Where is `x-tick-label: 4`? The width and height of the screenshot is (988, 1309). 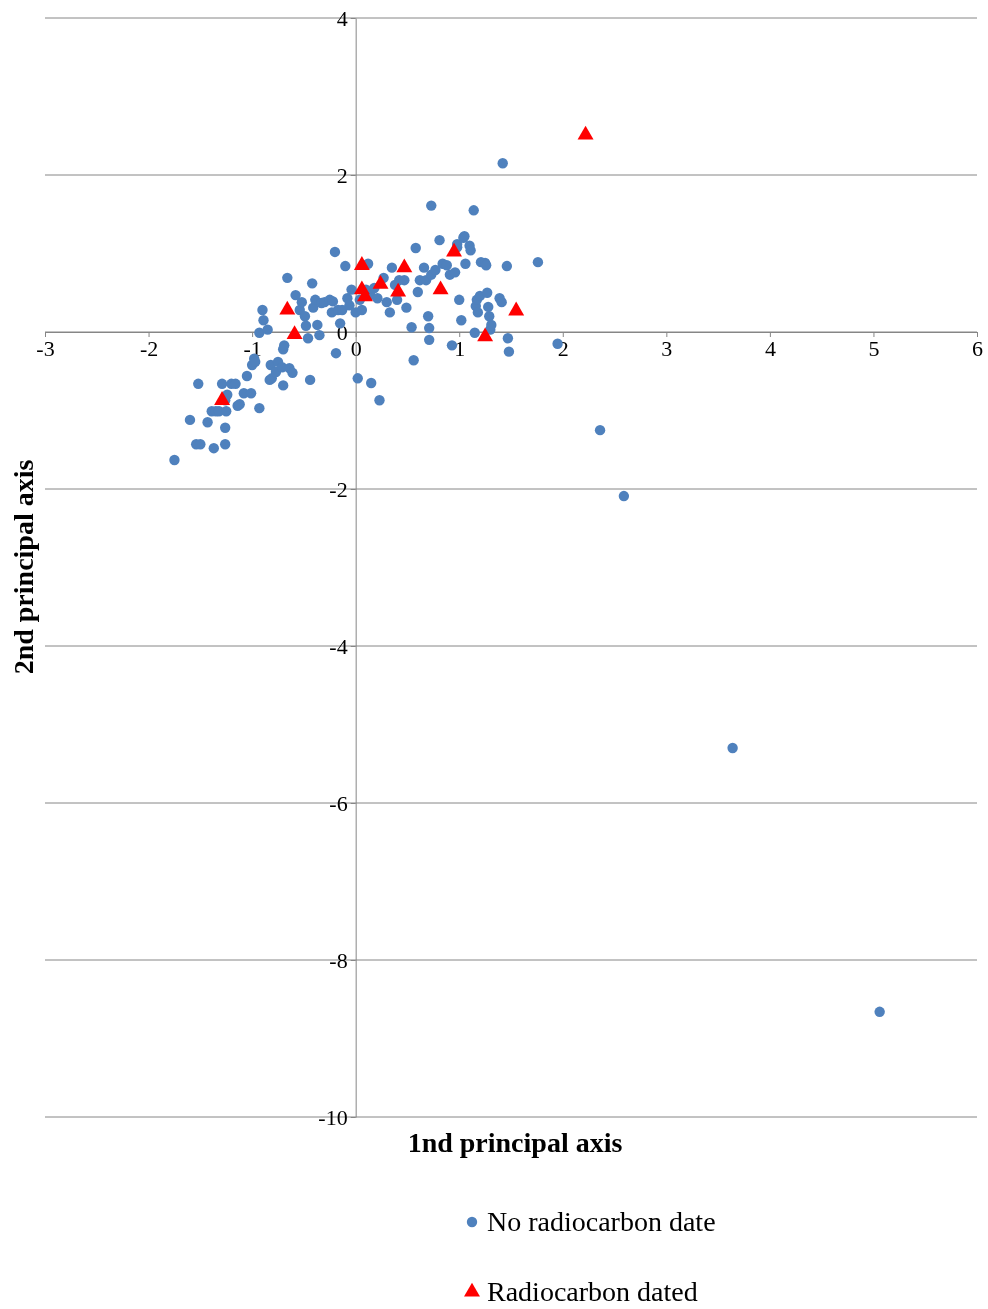 x-tick-label: 4 is located at coordinates (770, 348).